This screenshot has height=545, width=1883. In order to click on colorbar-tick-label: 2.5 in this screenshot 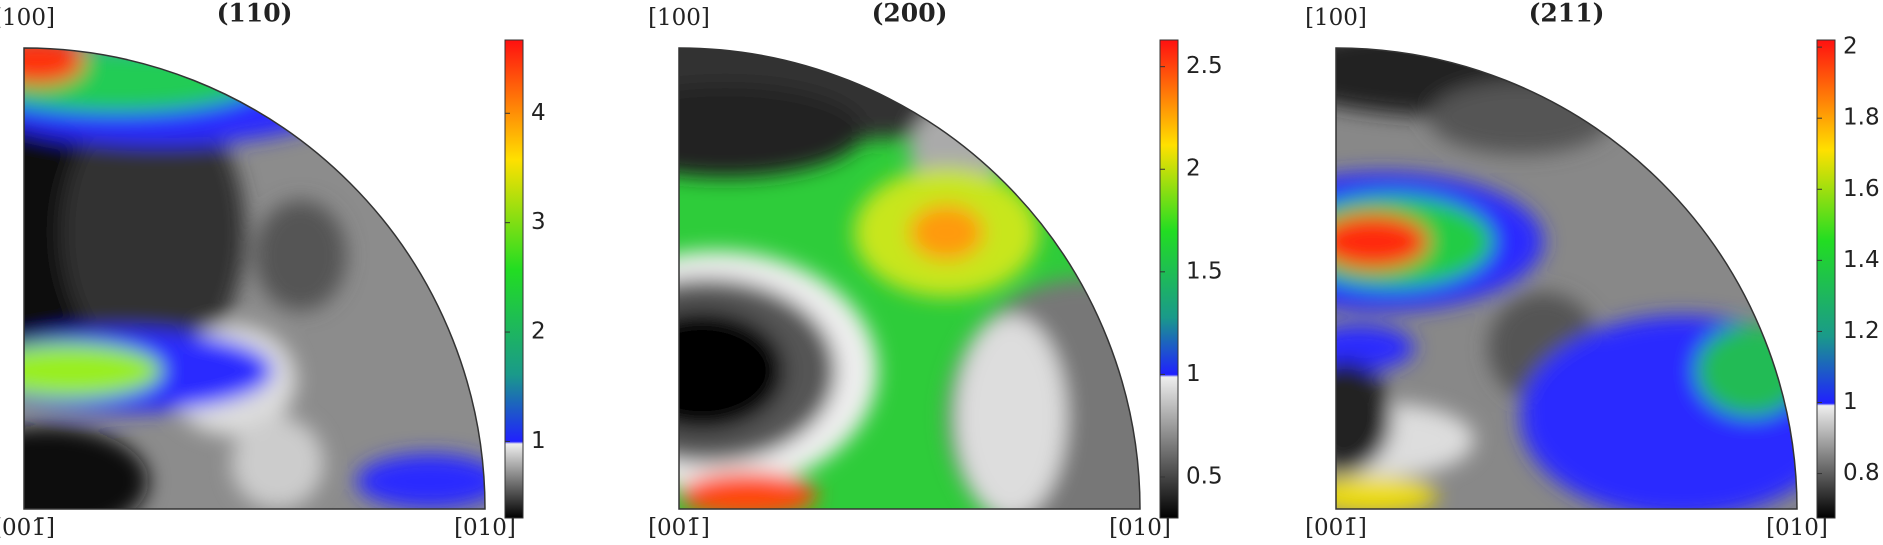, I will do `click(1204, 66)`.